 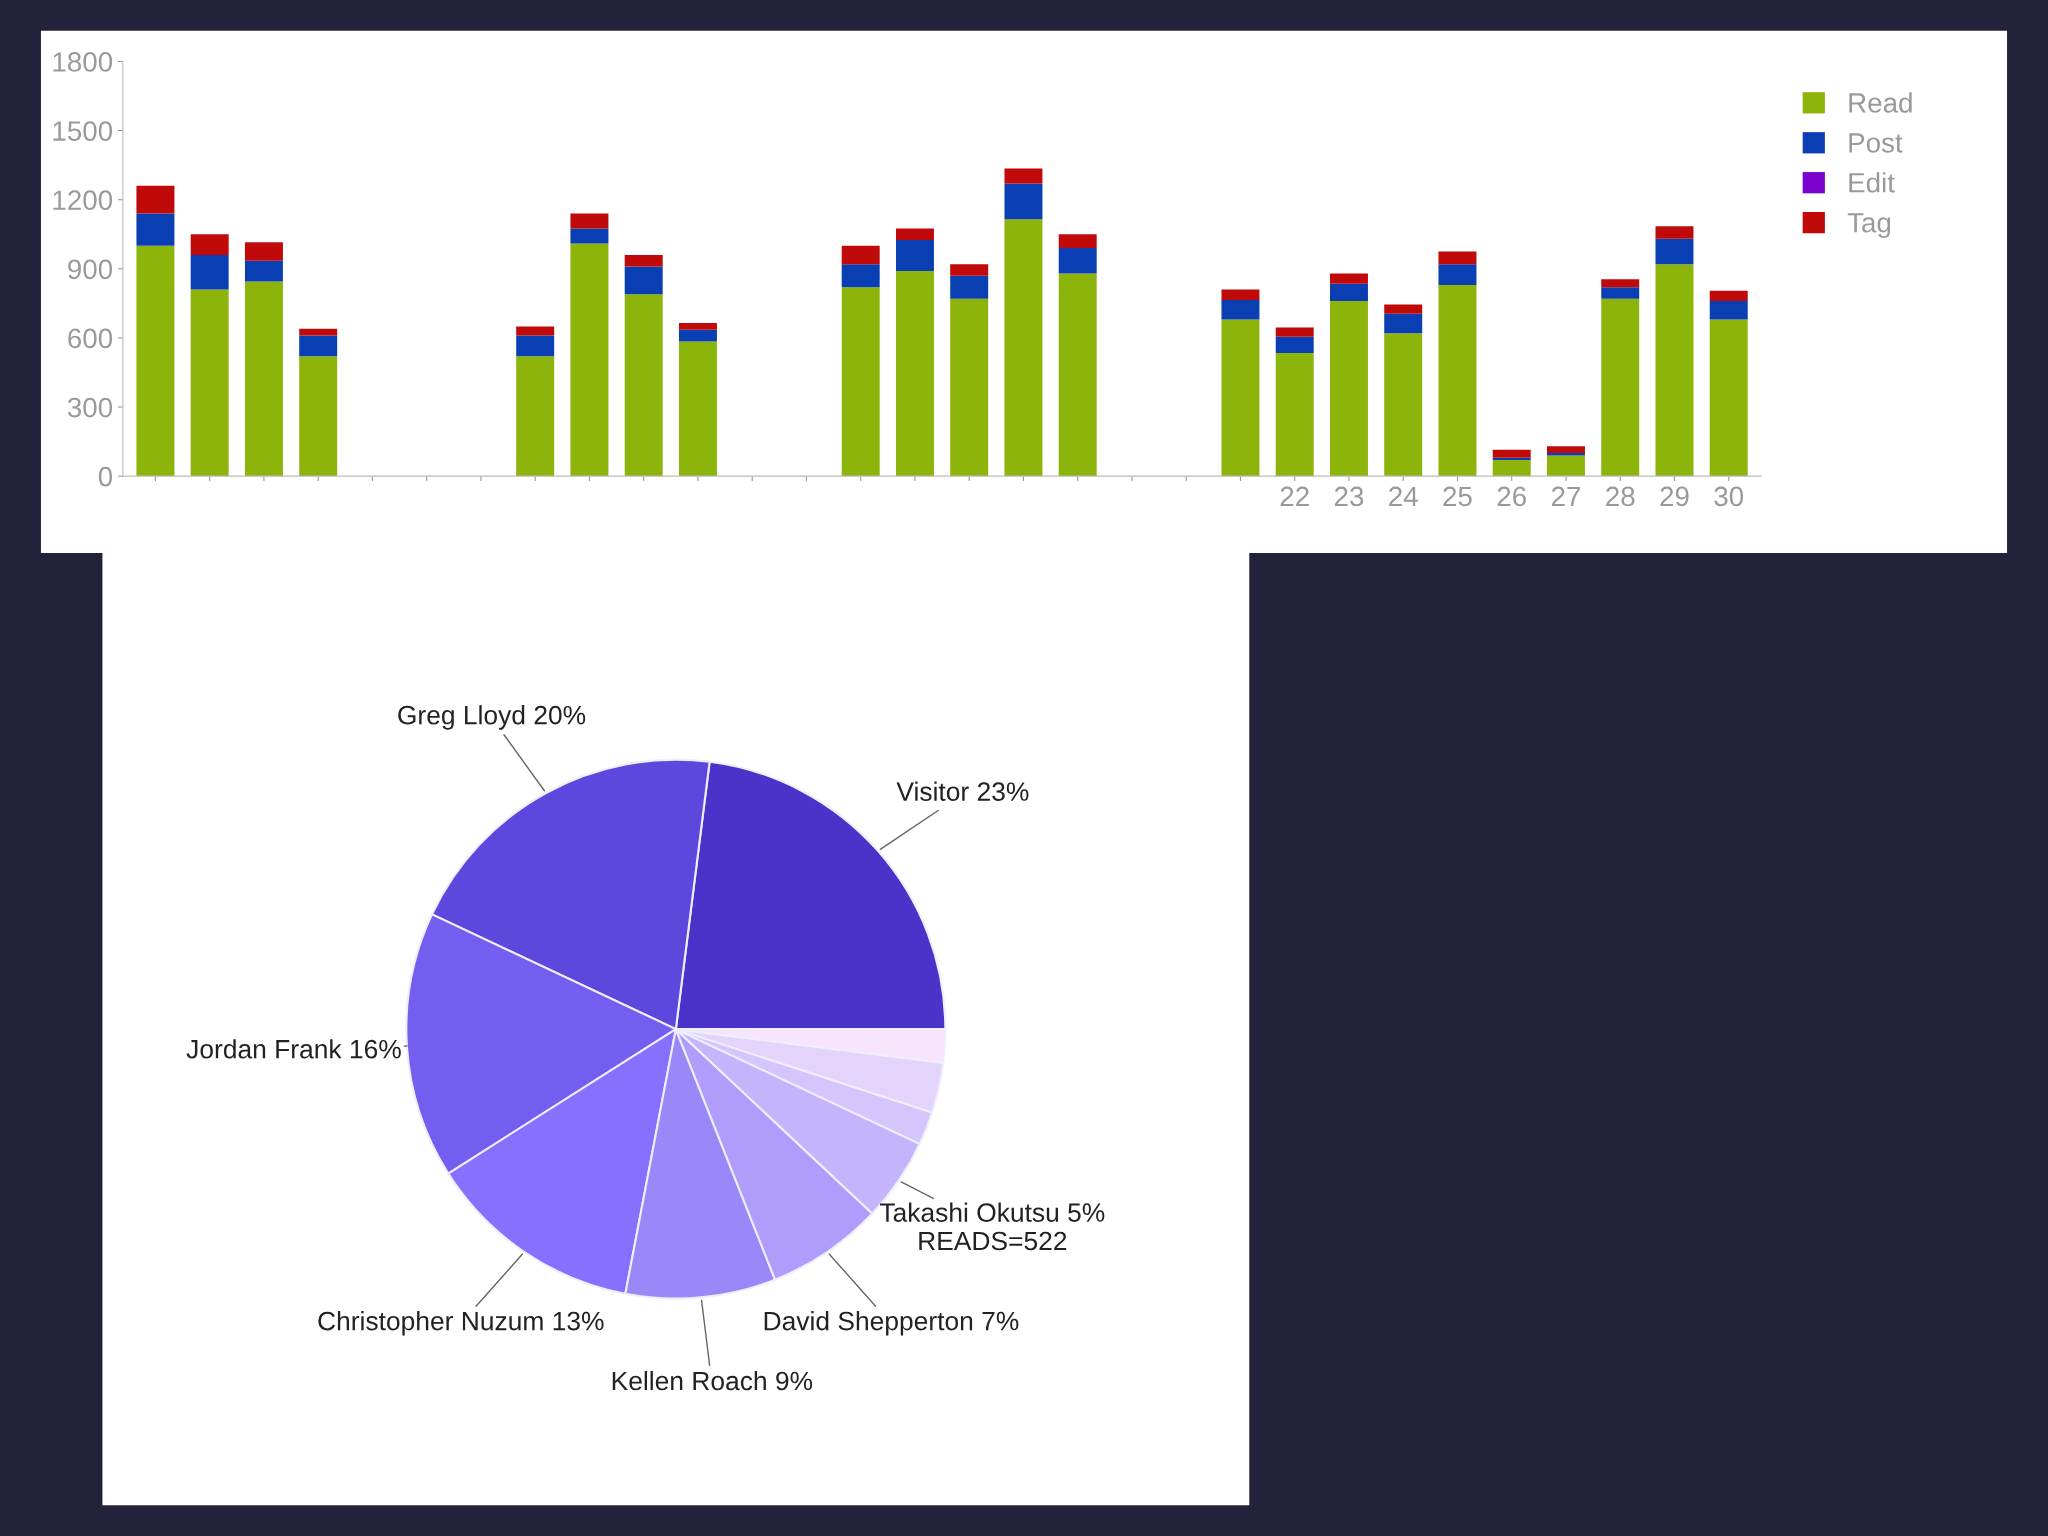 What do you see at coordinates (962, 791) in the screenshot?
I see `slice-label: Visitor 23%` at bounding box center [962, 791].